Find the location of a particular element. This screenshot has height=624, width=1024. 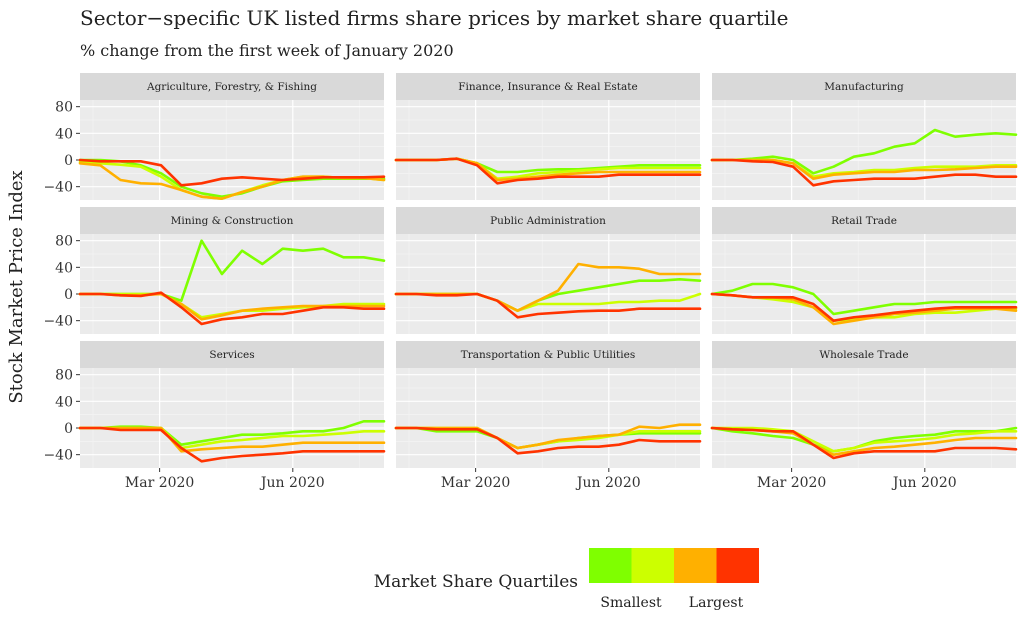

facet-strip-label: Mining & Construction is located at coordinates (232, 221).